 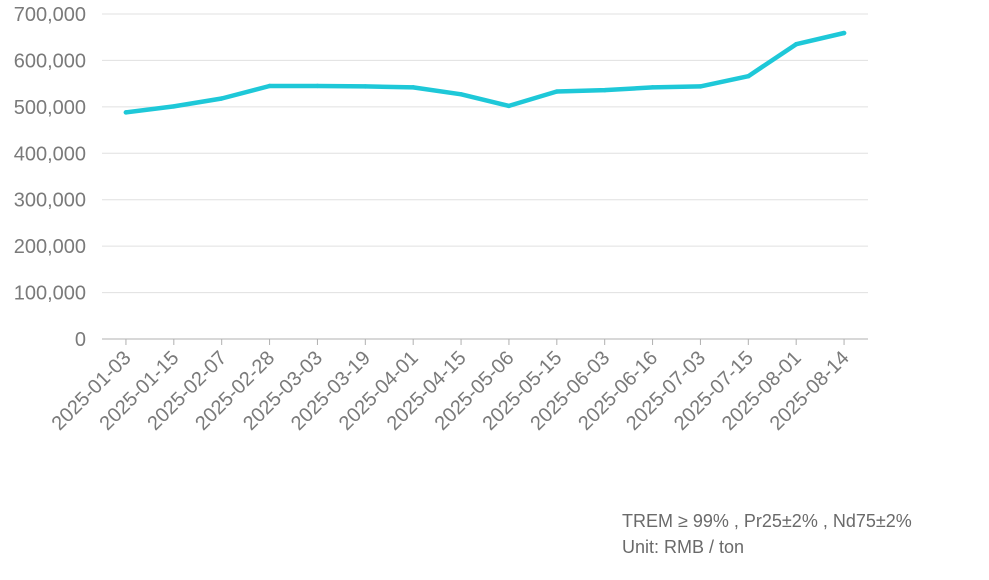 What do you see at coordinates (50, 154) in the screenshot?
I see `y-tick-label: 400,000` at bounding box center [50, 154].